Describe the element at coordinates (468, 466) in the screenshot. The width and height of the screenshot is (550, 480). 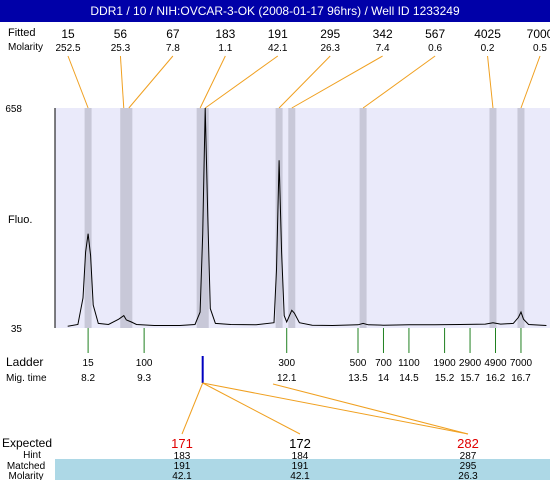
I see `matched-value: 295` at that location.